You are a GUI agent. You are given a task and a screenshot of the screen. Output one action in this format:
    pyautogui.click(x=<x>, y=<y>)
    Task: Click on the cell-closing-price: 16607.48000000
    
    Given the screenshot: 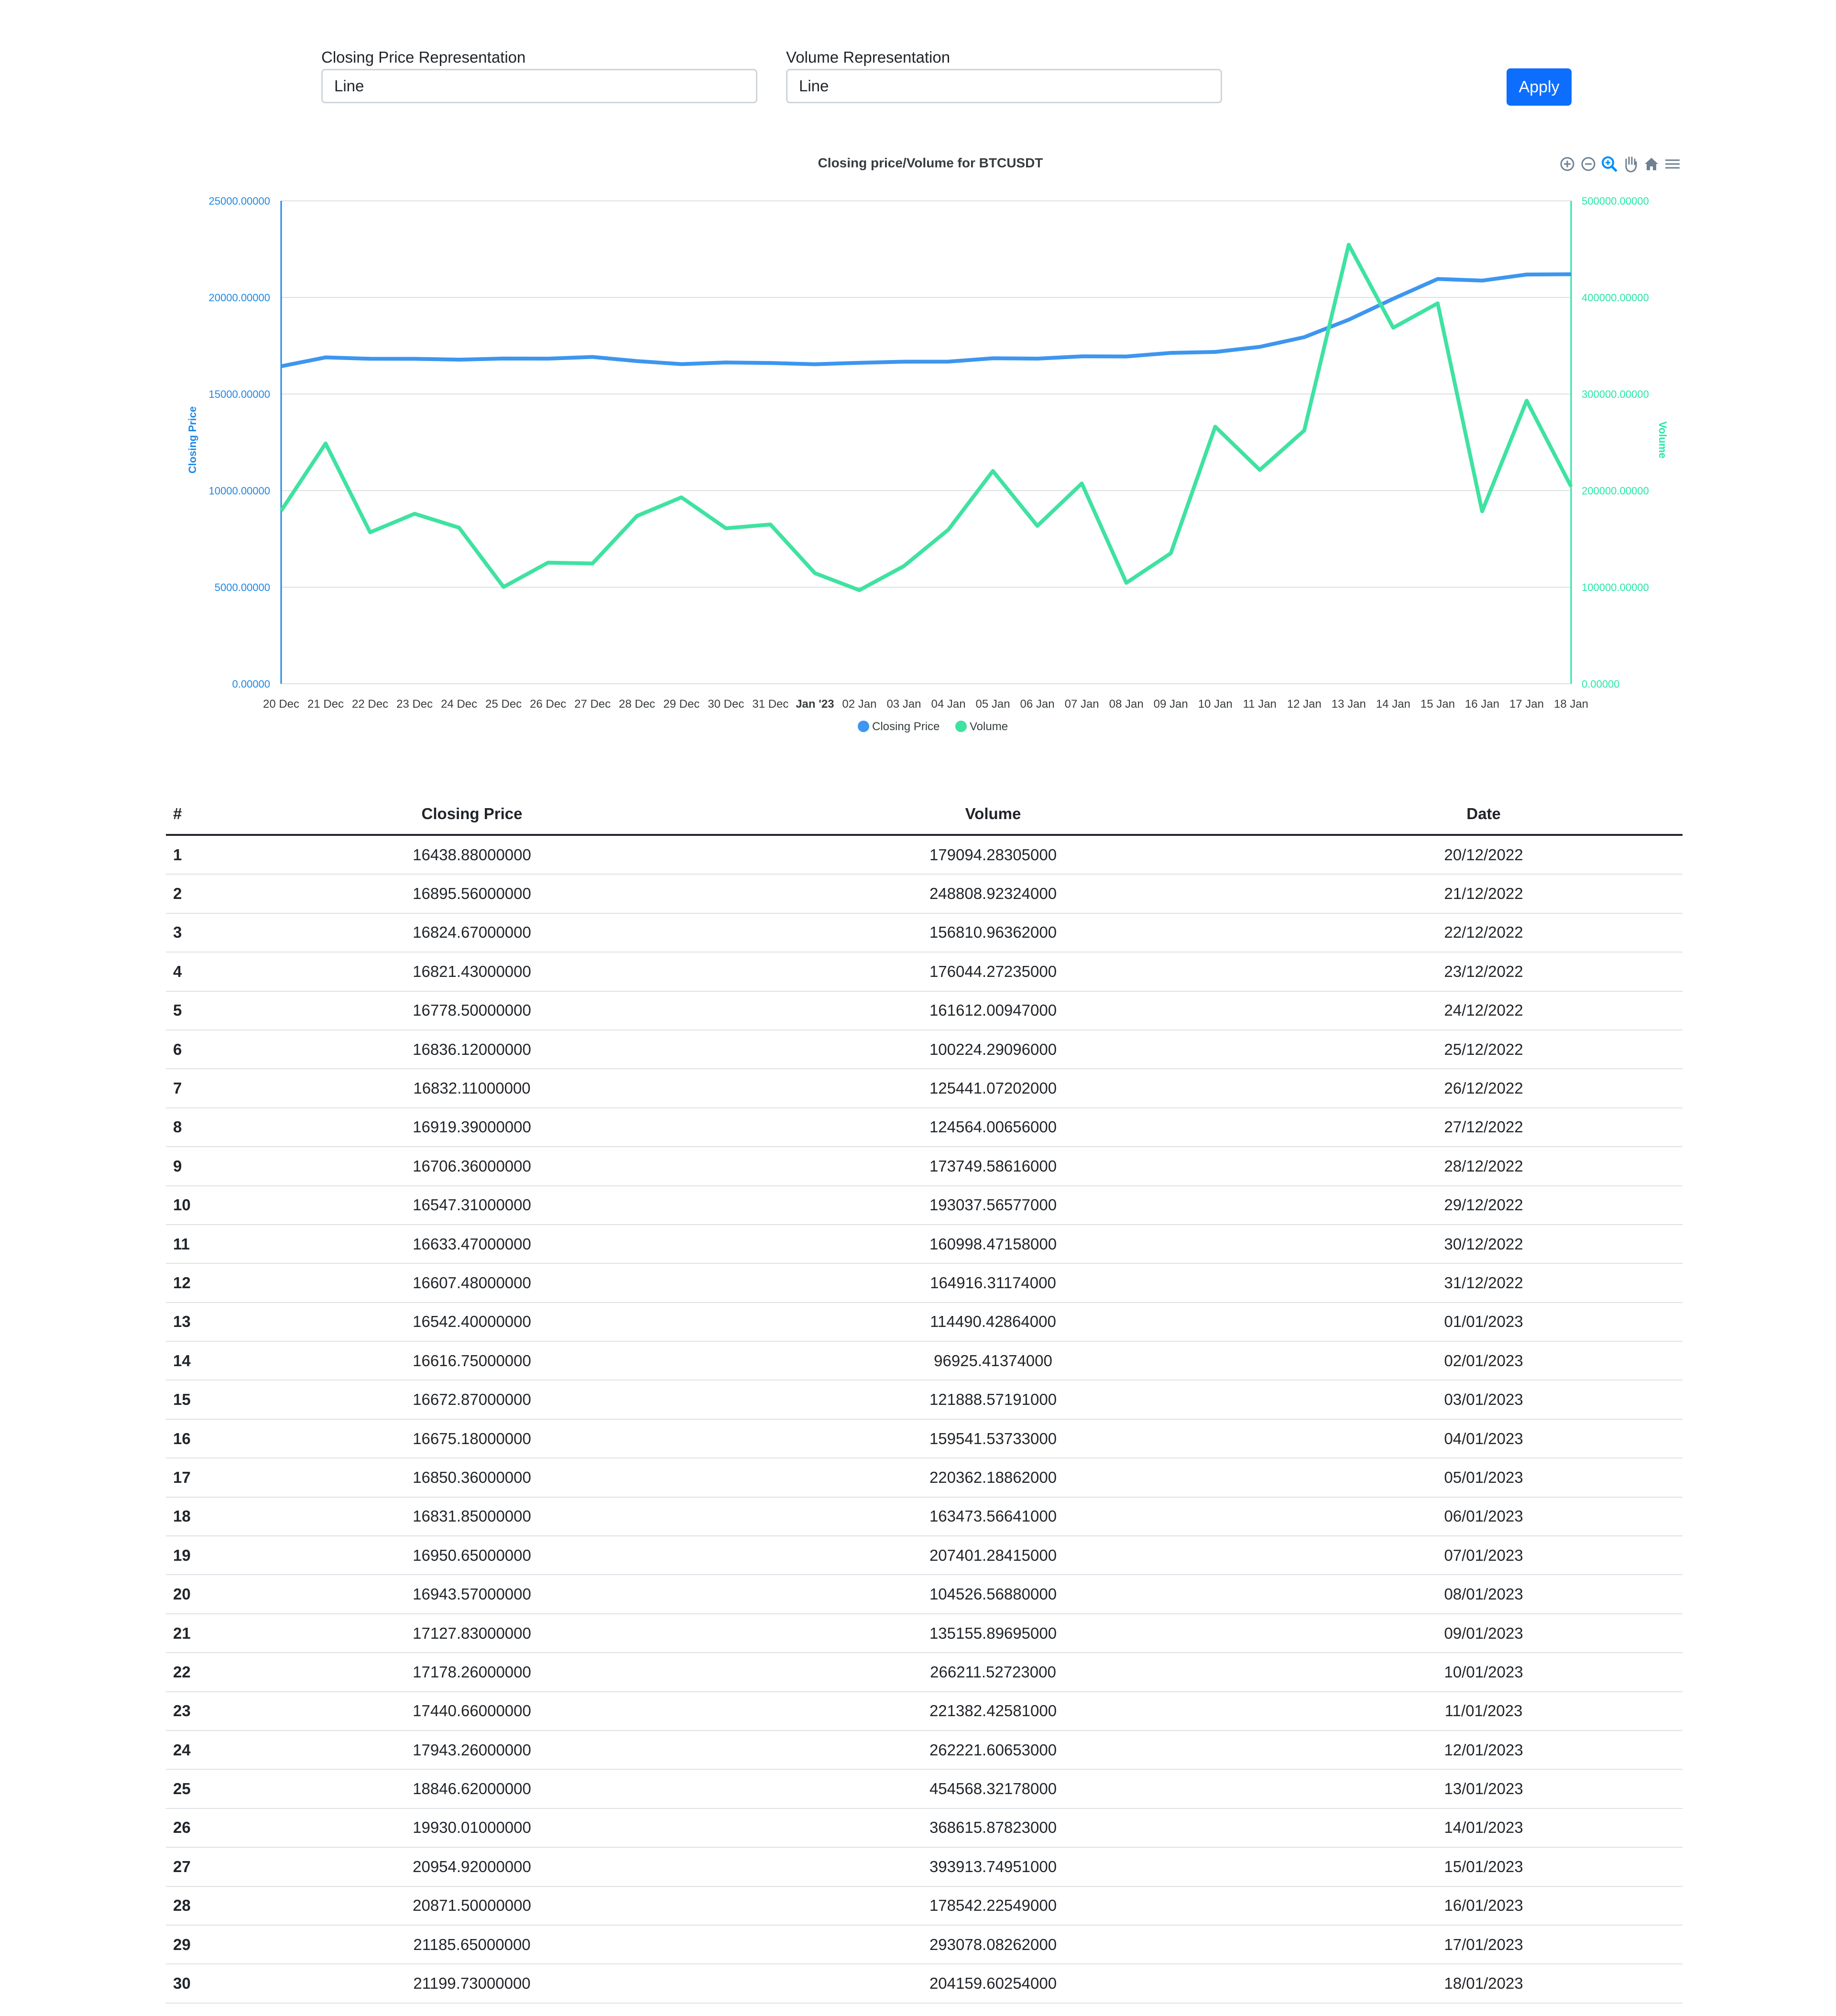 What is the action you would take?
    pyautogui.click(x=472, y=1283)
    